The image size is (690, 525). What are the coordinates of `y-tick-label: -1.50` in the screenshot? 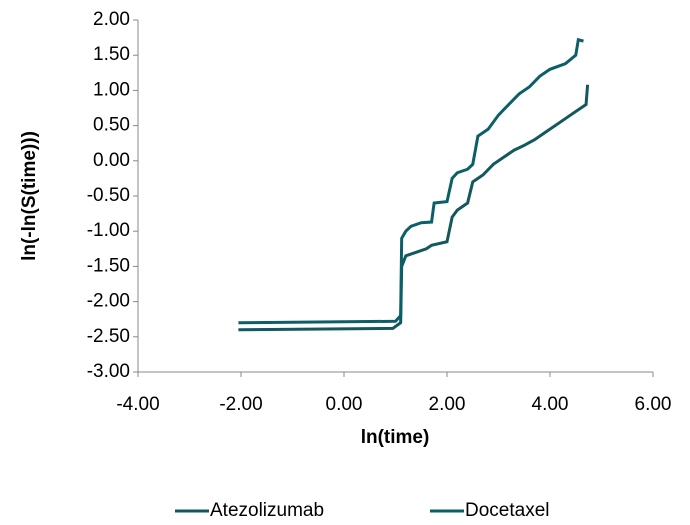 It's located at (108, 265).